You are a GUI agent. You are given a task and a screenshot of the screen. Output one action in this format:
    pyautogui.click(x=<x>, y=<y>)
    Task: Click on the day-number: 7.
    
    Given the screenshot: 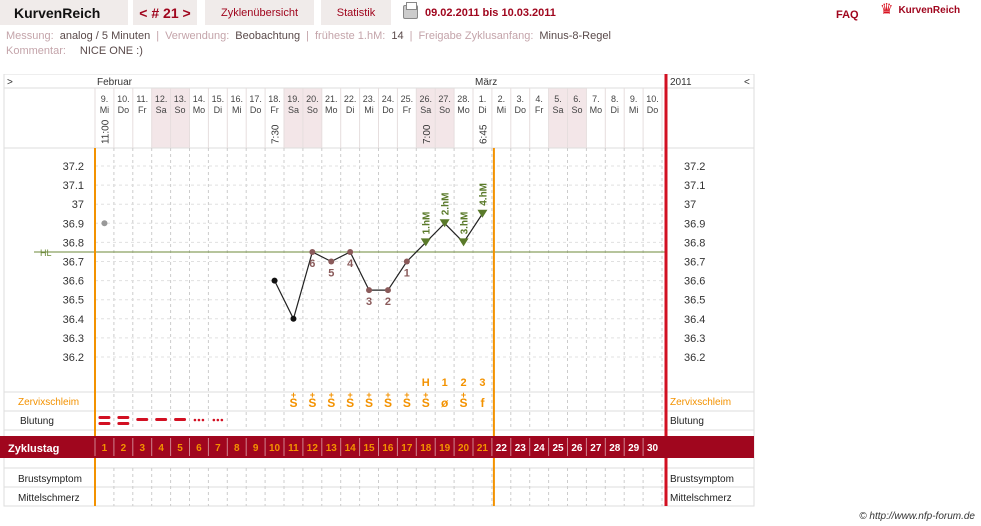 What is the action you would take?
    pyautogui.click(x=596, y=99)
    